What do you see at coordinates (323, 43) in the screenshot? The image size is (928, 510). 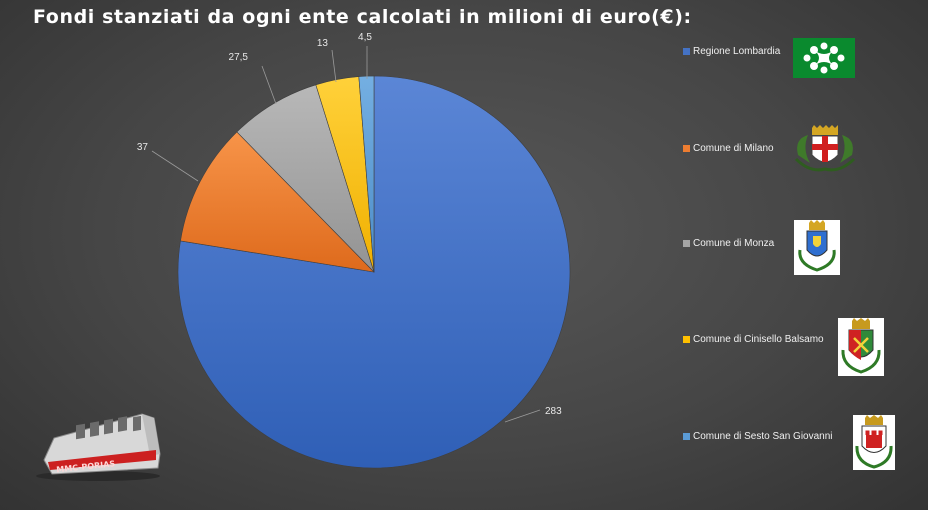 I see `data-label: 13` at bounding box center [323, 43].